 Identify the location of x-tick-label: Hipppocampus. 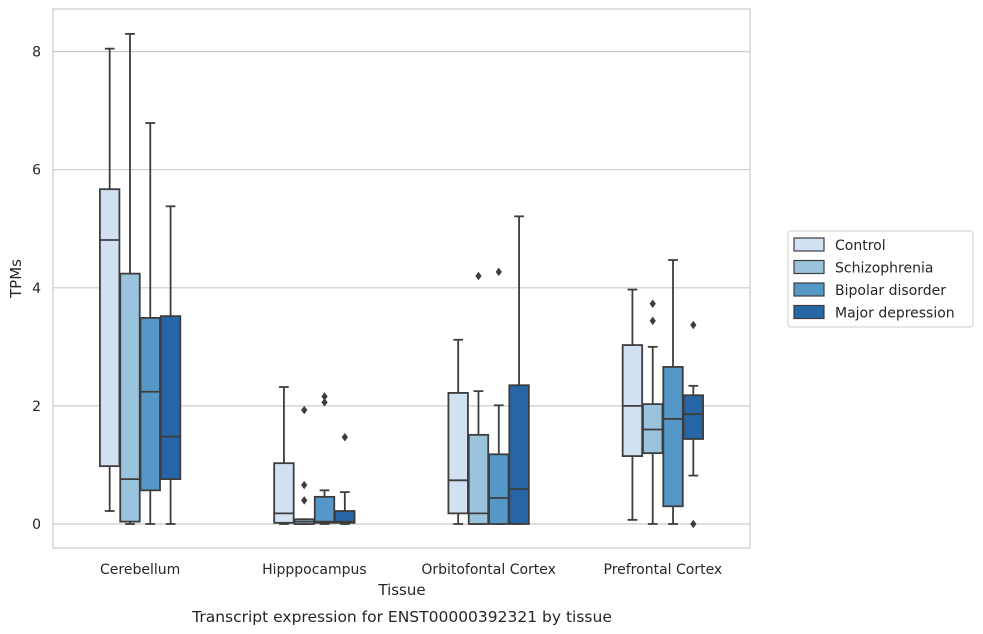
(314, 570).